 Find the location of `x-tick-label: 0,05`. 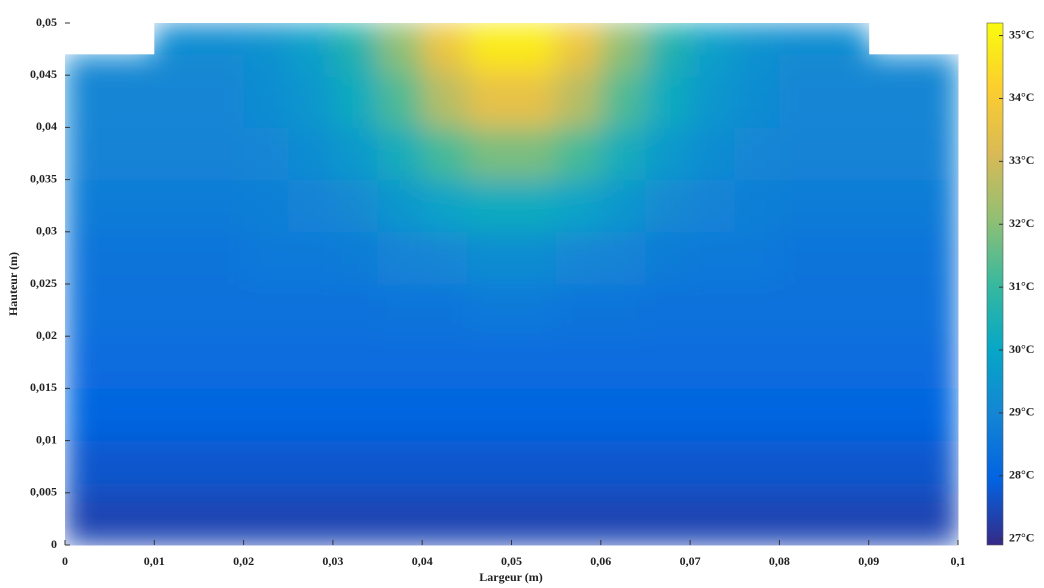

x-tick-label: 0,05 is located at coordinates (511, 561).